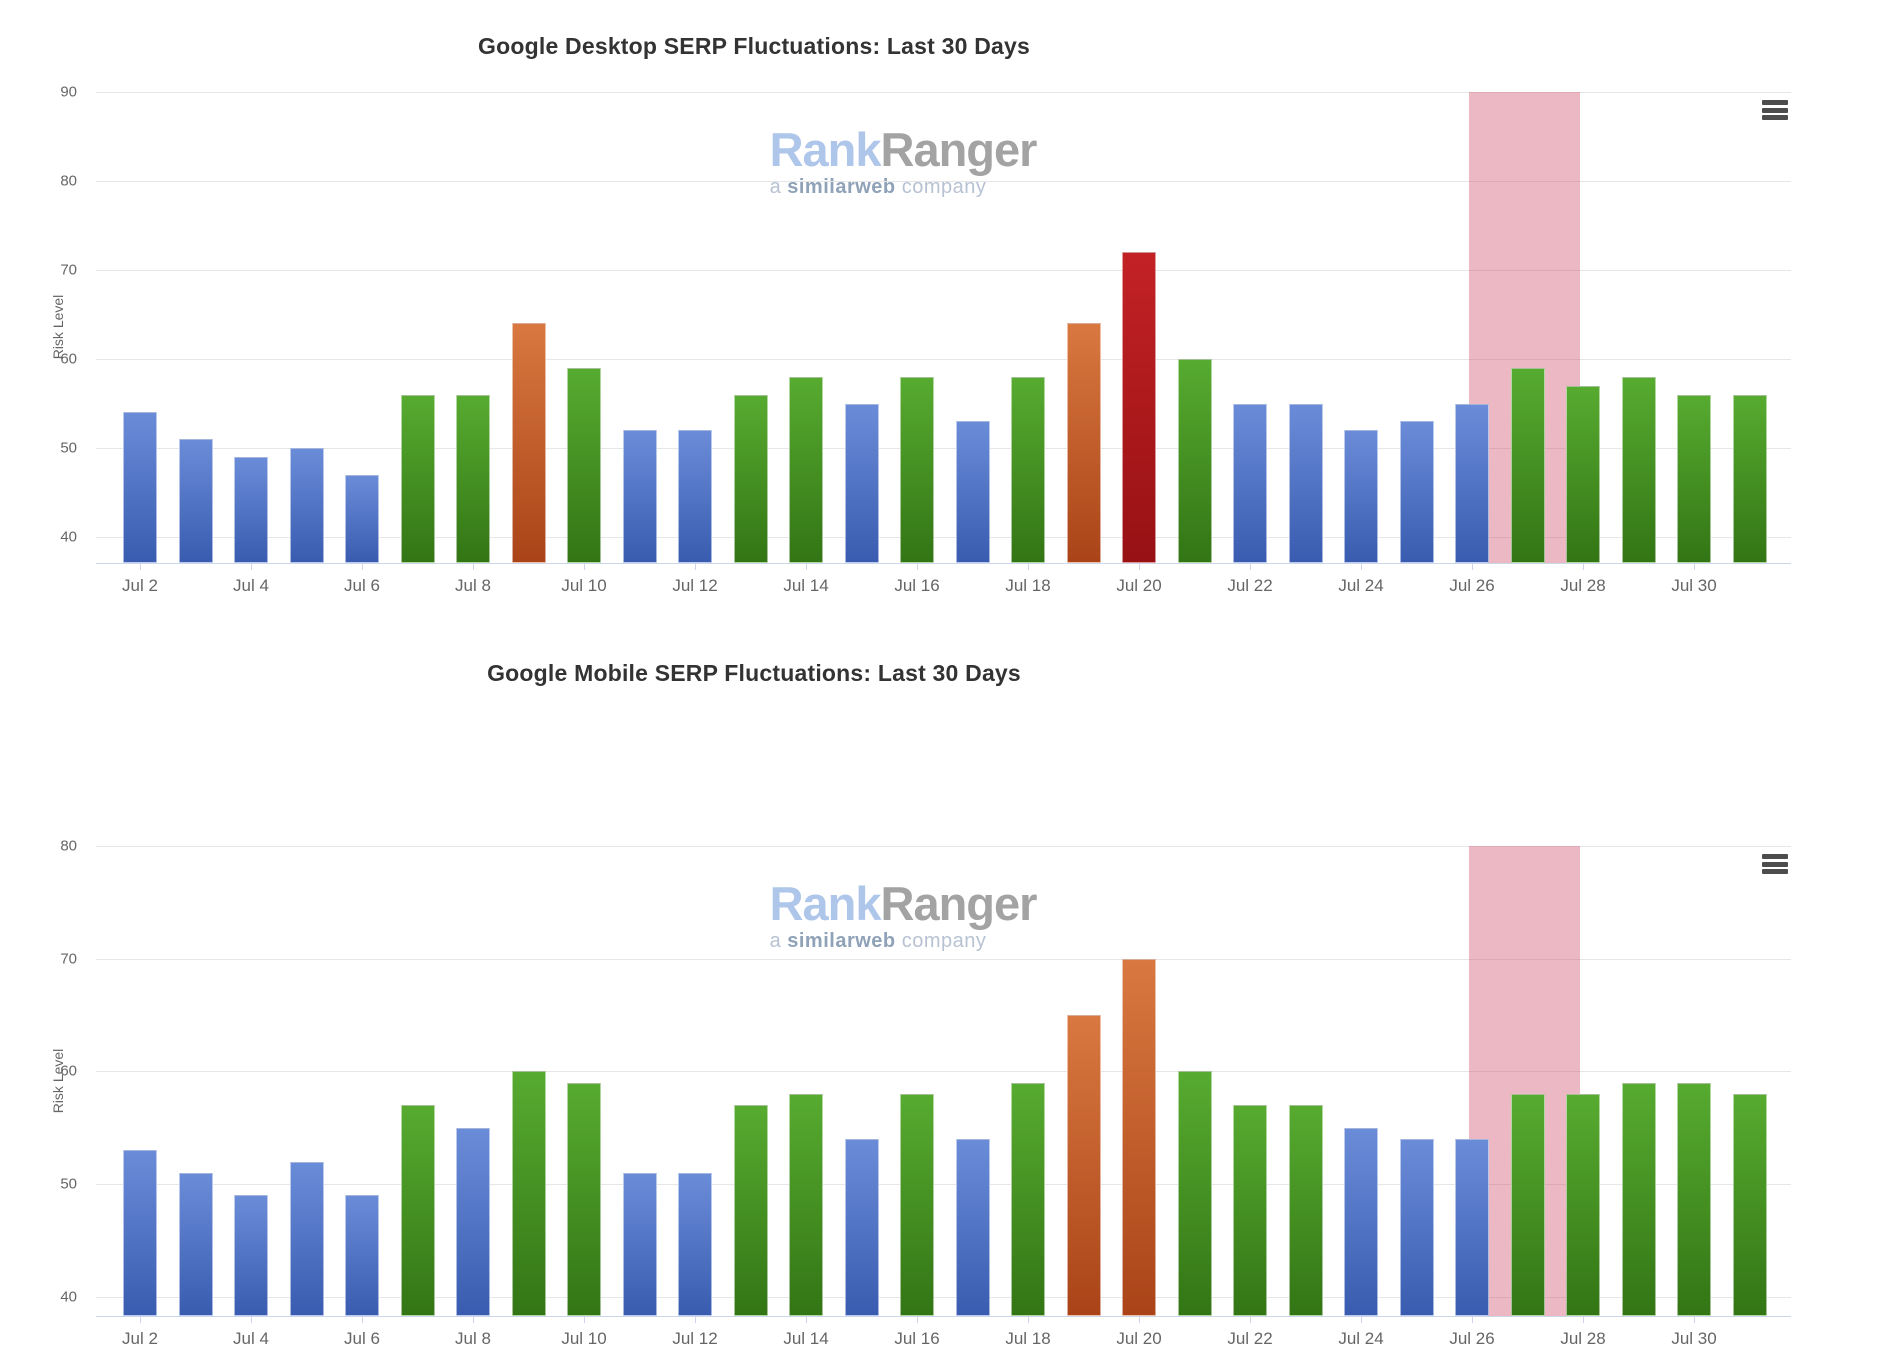  What do you see at coordinates (903, 903) in the screenshot?
I see `rankranger-wordmark: RankRanger` at bounding box center [903, 903].